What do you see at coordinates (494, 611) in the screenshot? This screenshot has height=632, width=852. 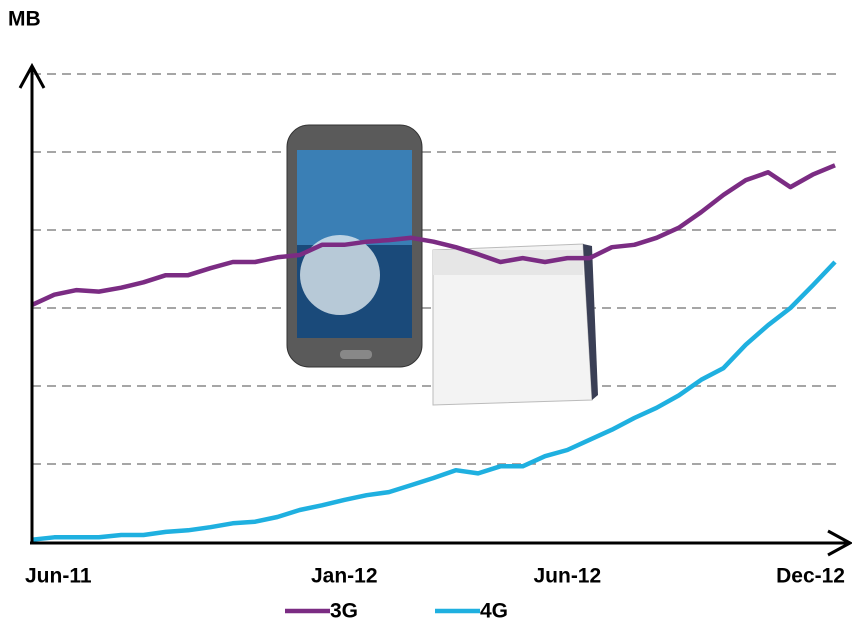 I see `legend-label: 4G` at bounding box center [494, 611].